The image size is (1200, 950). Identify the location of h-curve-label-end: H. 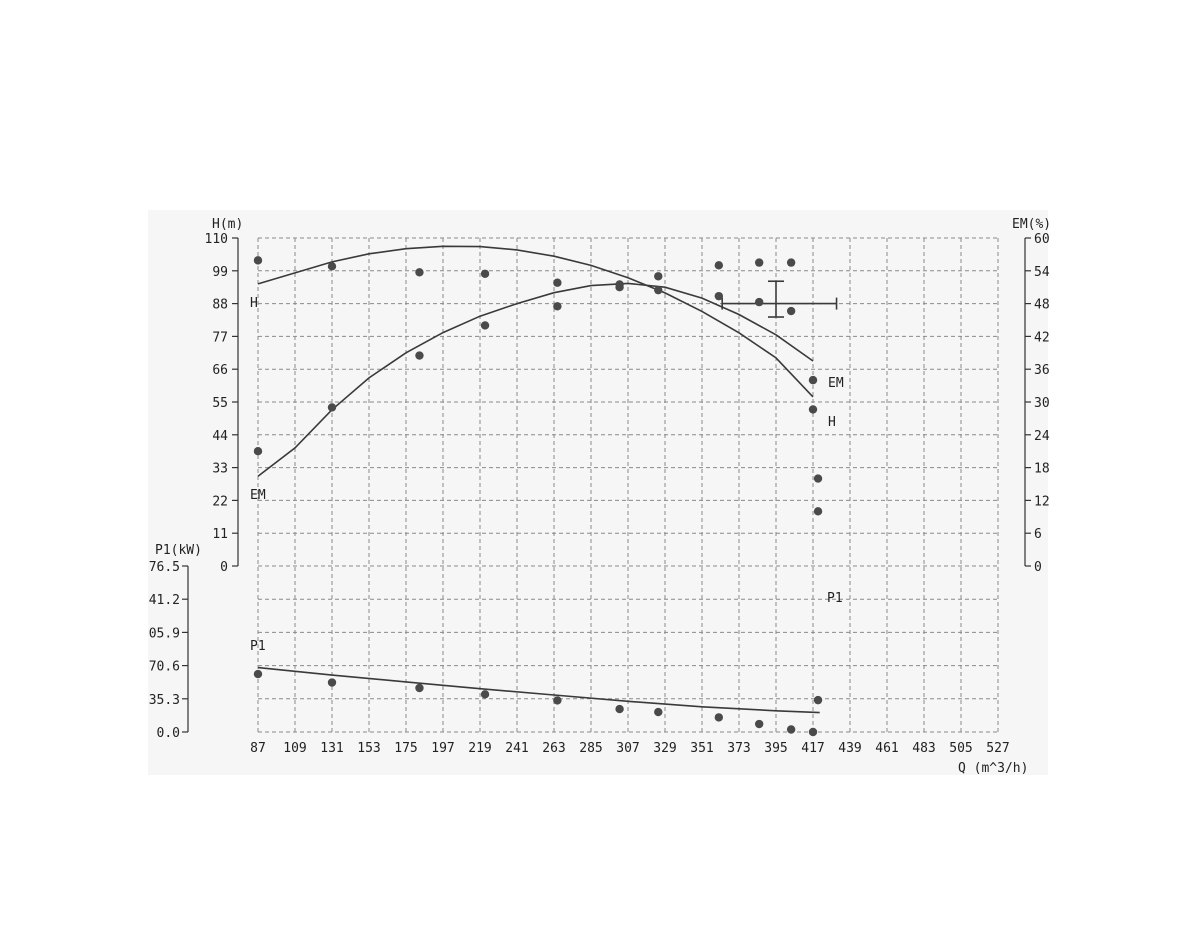
(832, 422).